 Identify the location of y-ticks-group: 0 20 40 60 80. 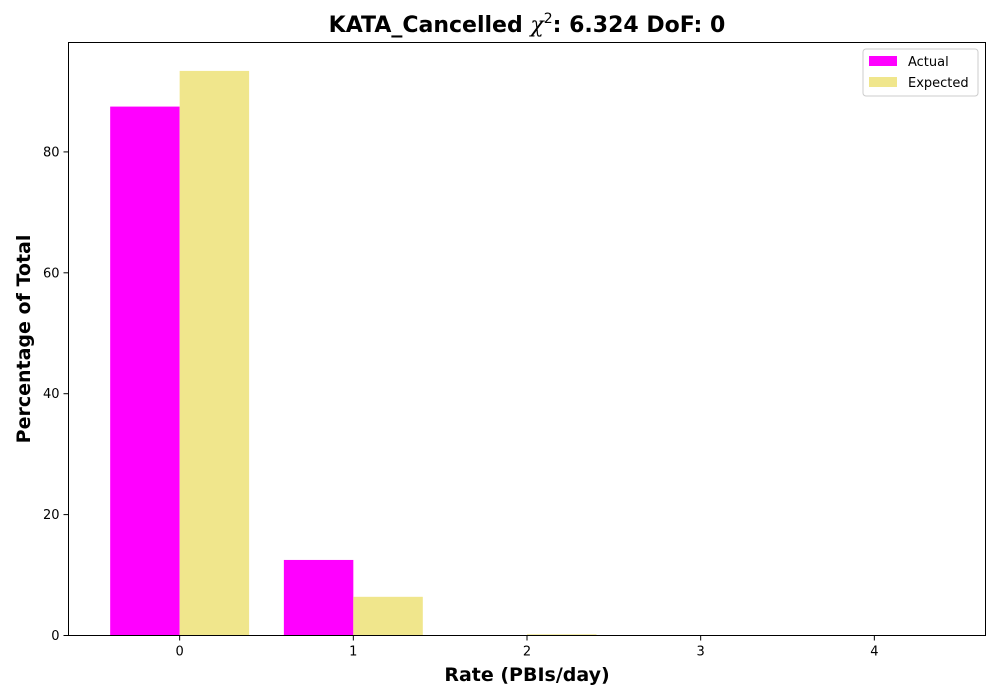
(56, 394).